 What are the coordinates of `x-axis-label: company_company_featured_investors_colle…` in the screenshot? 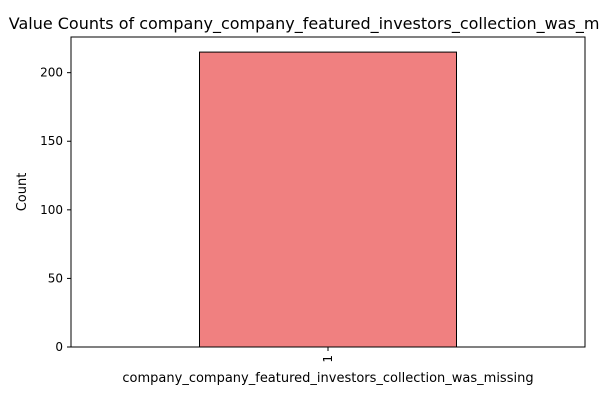 It's located at (327, 378).